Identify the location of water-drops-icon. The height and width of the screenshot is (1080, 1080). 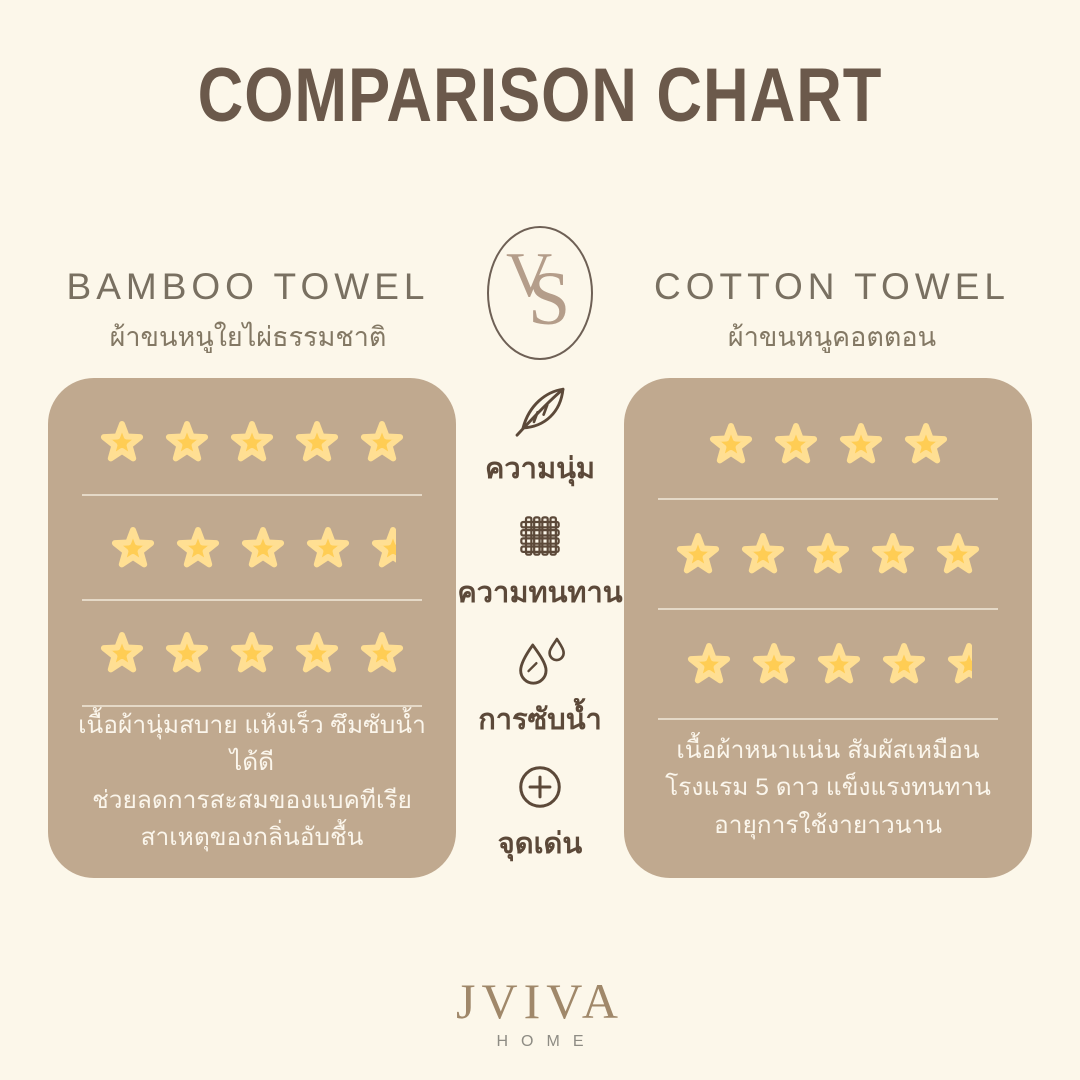
(542, 661).